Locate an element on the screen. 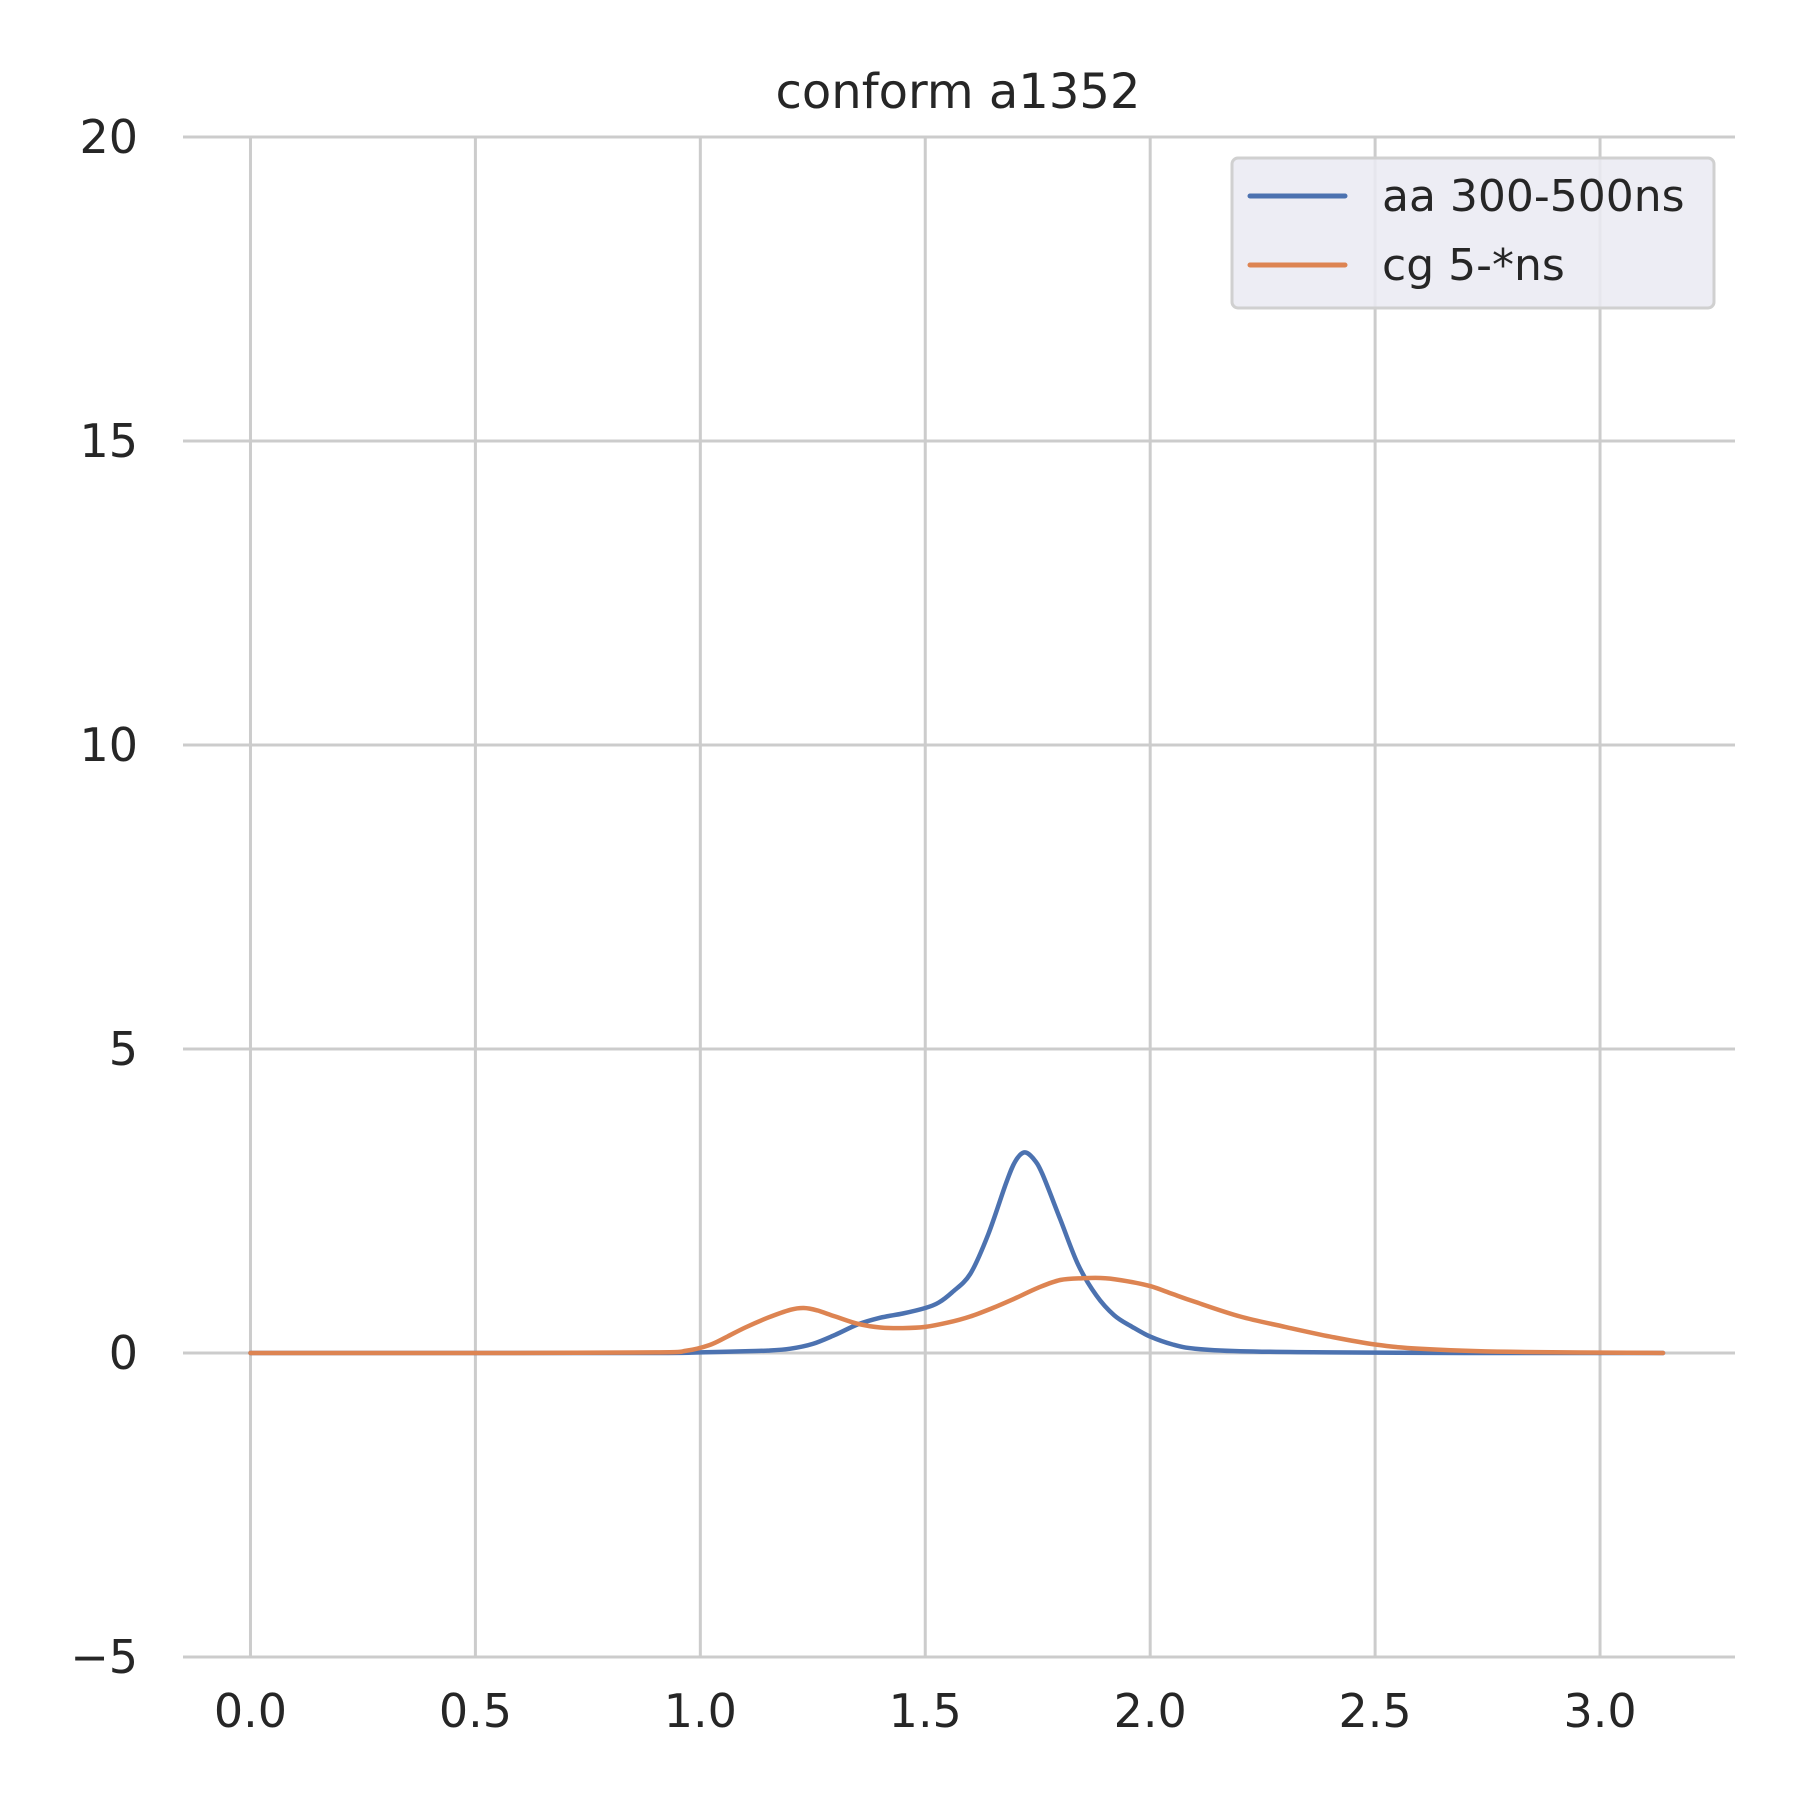 This screenshot has height=1800, width=1800. x-tick-label: 3.0 is located at coordinates (1599, 1711).